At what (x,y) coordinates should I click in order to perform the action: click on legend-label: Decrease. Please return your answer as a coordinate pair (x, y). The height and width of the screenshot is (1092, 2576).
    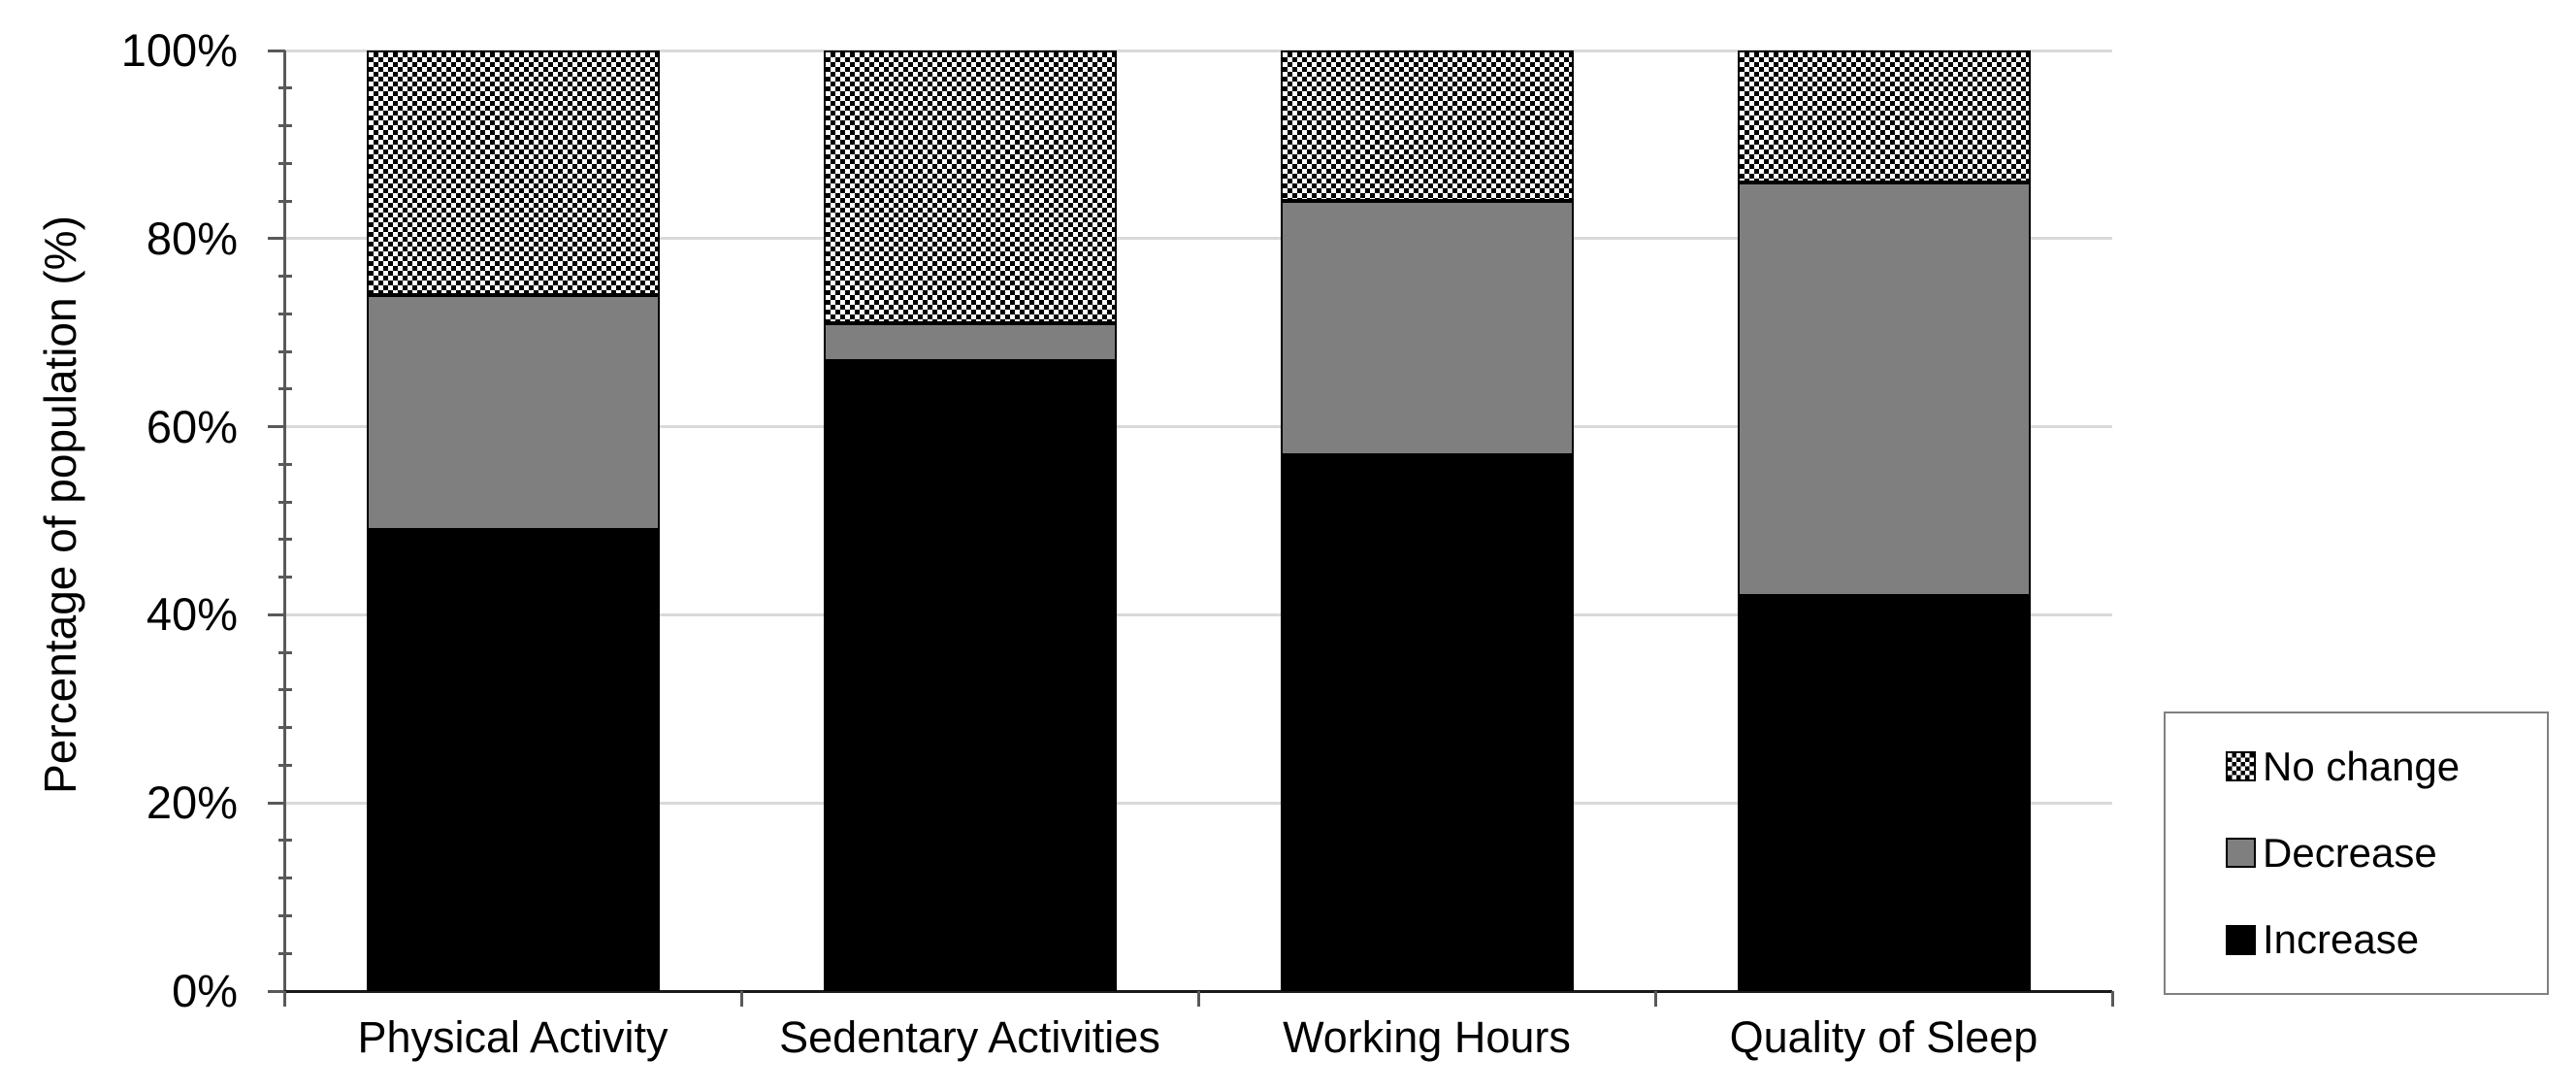
    Looking at the image, I should click on (2350, 852).